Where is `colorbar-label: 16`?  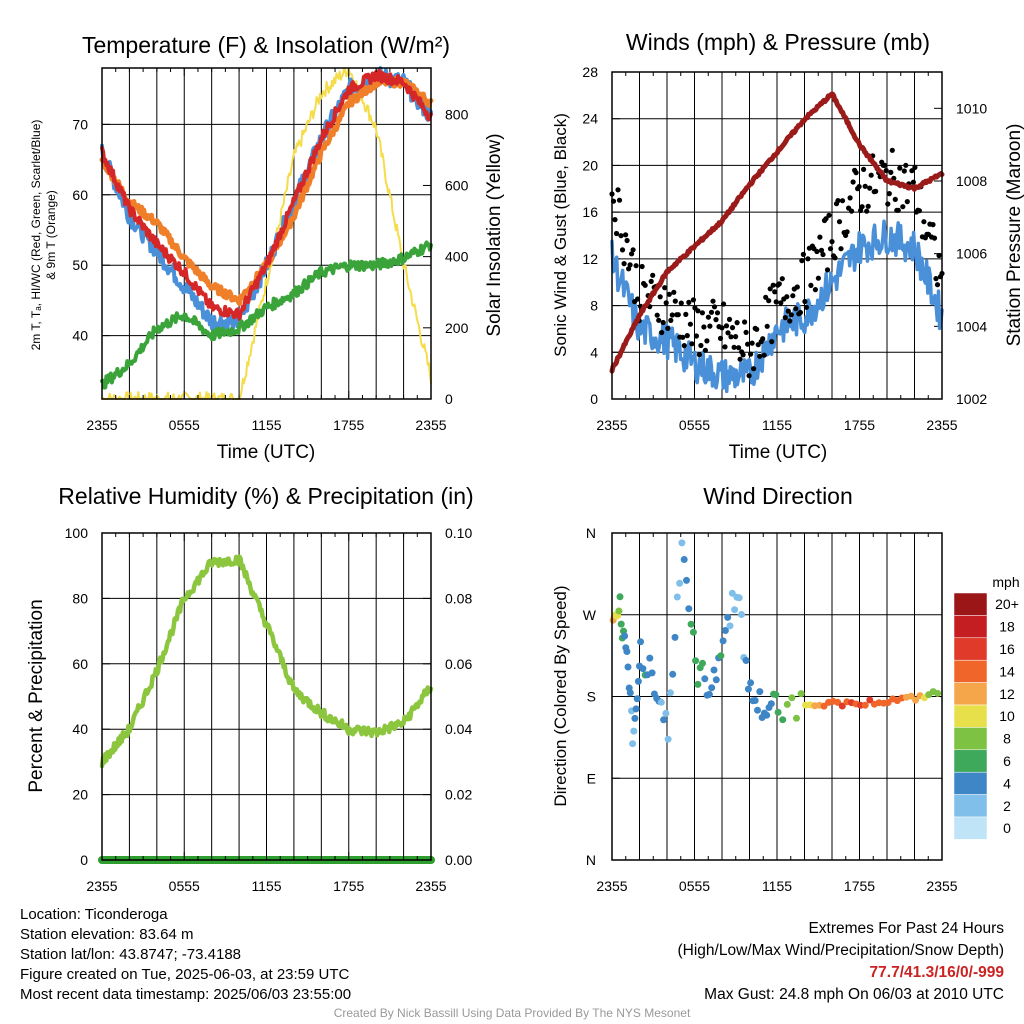
colorbar-label: 16 is located at coordinates (1007, 649).